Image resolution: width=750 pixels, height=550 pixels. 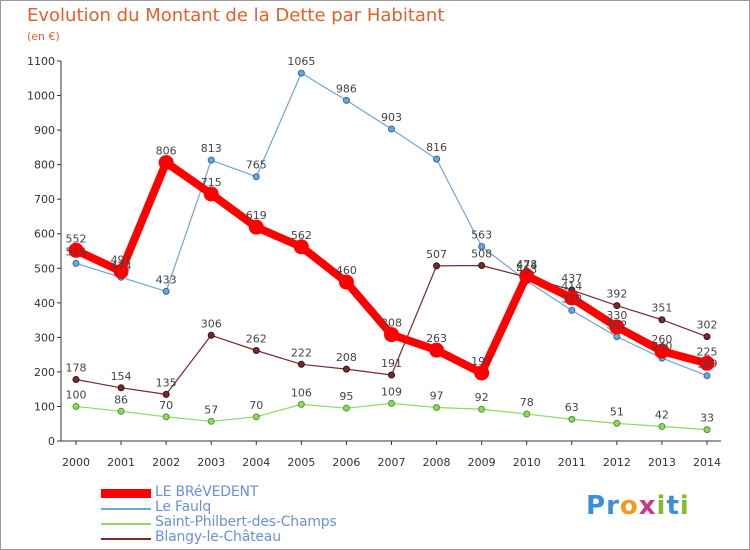 I want to click on data-label-blangy-le-ch-teau: 135, so click(x=166, y=382).